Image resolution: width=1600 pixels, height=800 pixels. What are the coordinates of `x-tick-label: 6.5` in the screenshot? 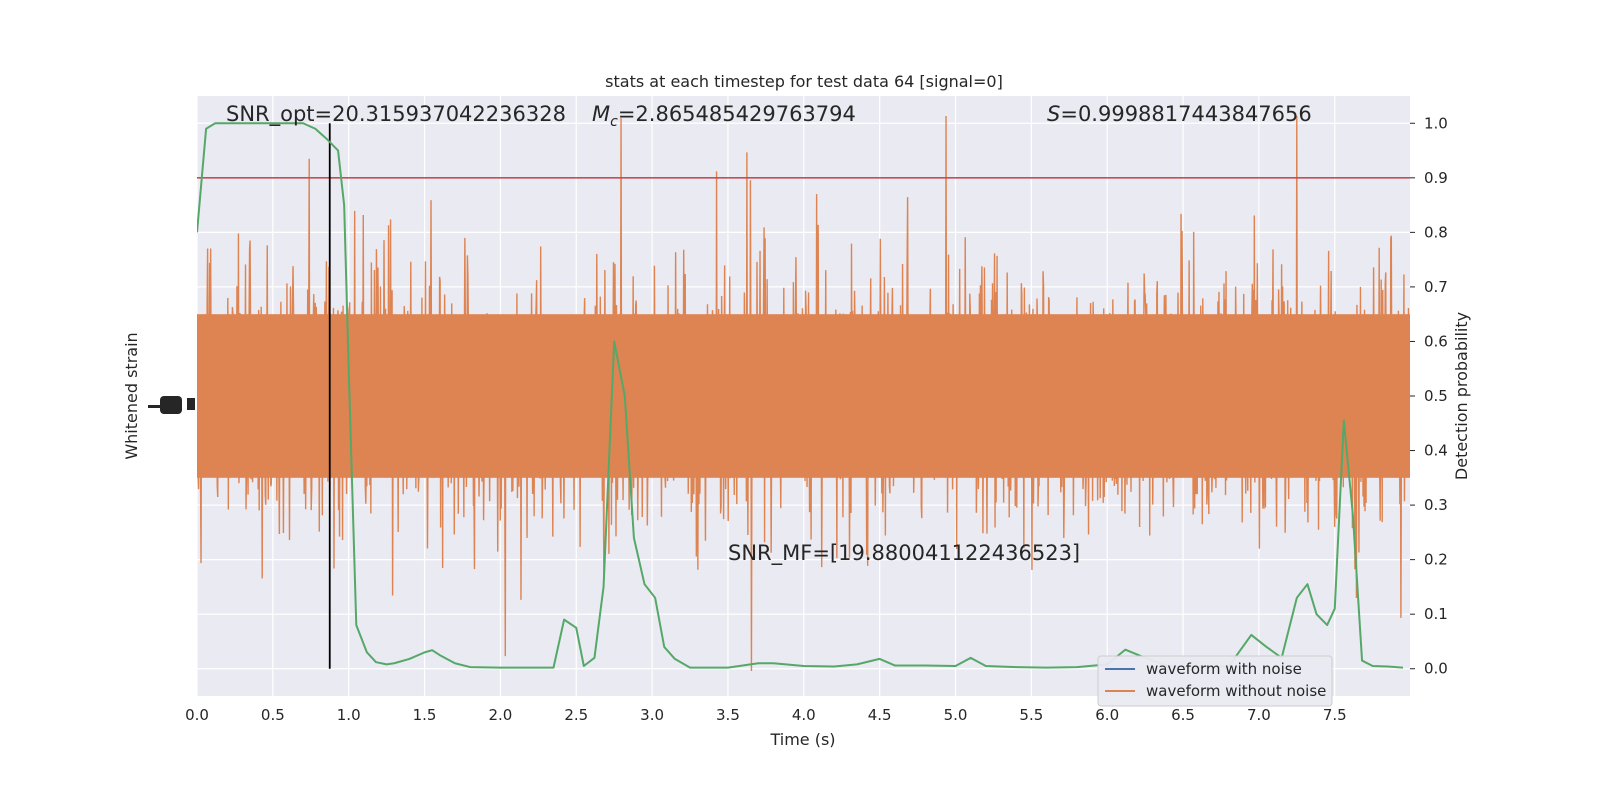 It's located at (1183, 715).